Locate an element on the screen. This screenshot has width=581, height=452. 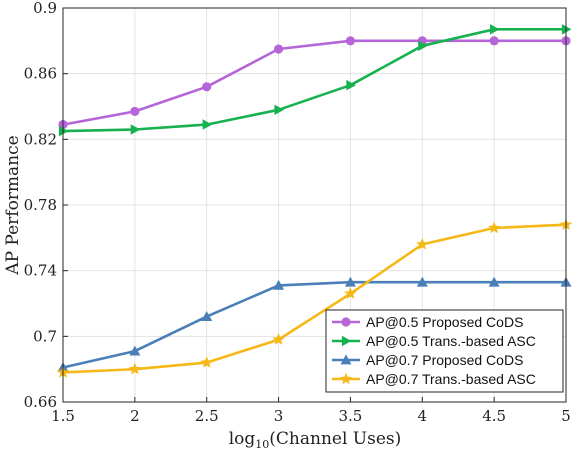
legend-entry: AP@0.5 Trans.-based ASC is located at coordinates (434, 341).